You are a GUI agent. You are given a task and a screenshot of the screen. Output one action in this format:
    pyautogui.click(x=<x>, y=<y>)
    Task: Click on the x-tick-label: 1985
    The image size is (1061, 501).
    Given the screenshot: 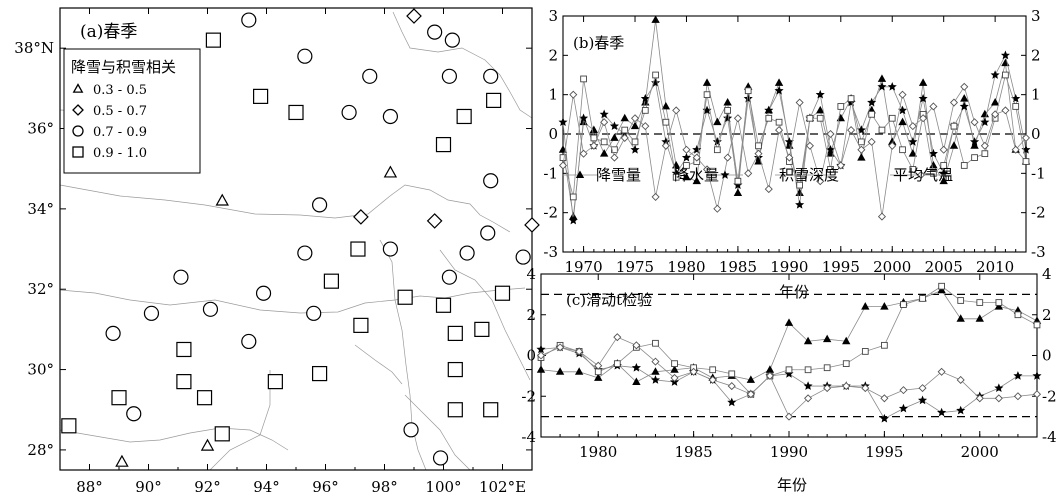 What is the action you would take?
    pyautogui.click(x=738, y=267)
    